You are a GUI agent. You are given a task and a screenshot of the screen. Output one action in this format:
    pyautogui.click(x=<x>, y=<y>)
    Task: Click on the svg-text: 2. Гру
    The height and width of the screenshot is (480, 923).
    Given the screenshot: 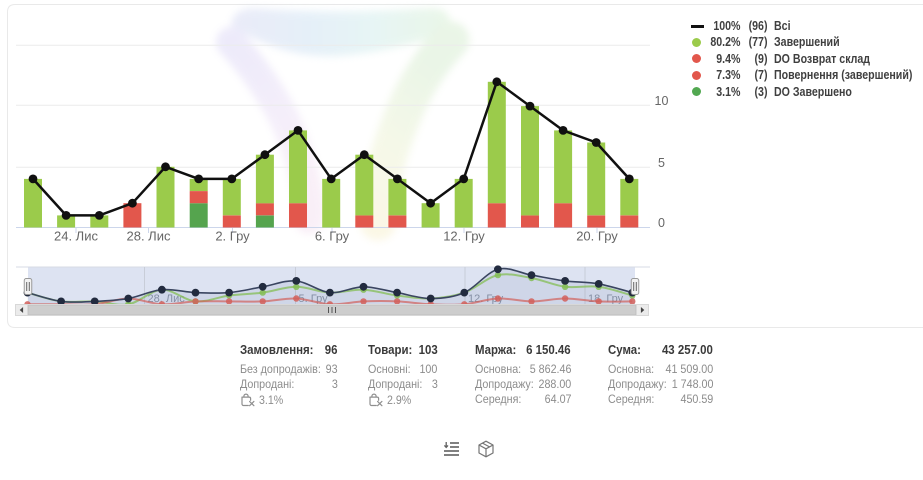 What is the action you would take?
    pyautogui.click(x=232, y=236)
    